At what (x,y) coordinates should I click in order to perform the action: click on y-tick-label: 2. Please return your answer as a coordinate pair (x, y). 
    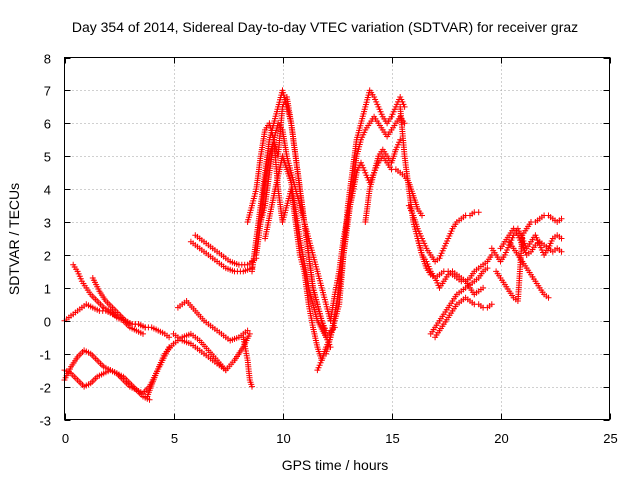
    Looking at the image, I should click on (47, 256).